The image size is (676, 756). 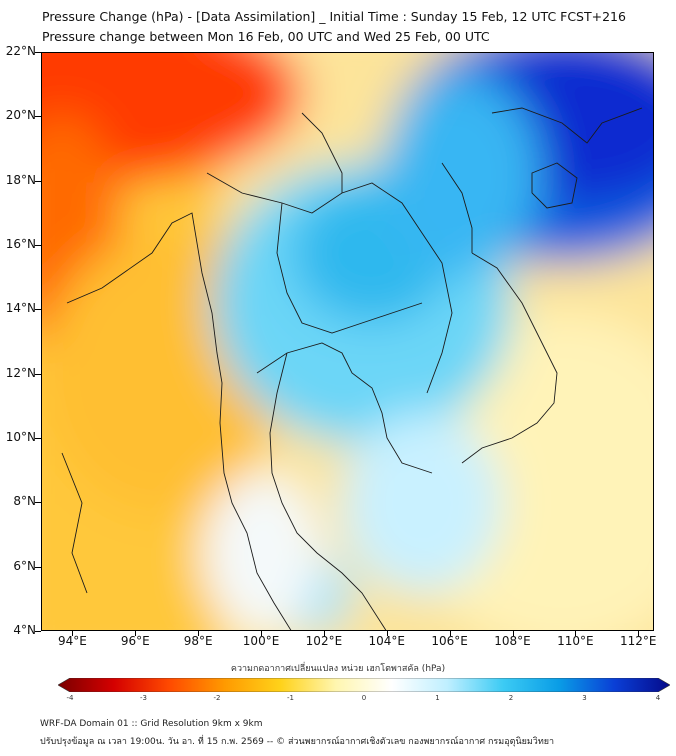 I want to click on lat-tick-label: 12°N, so click(x=20, y=372).